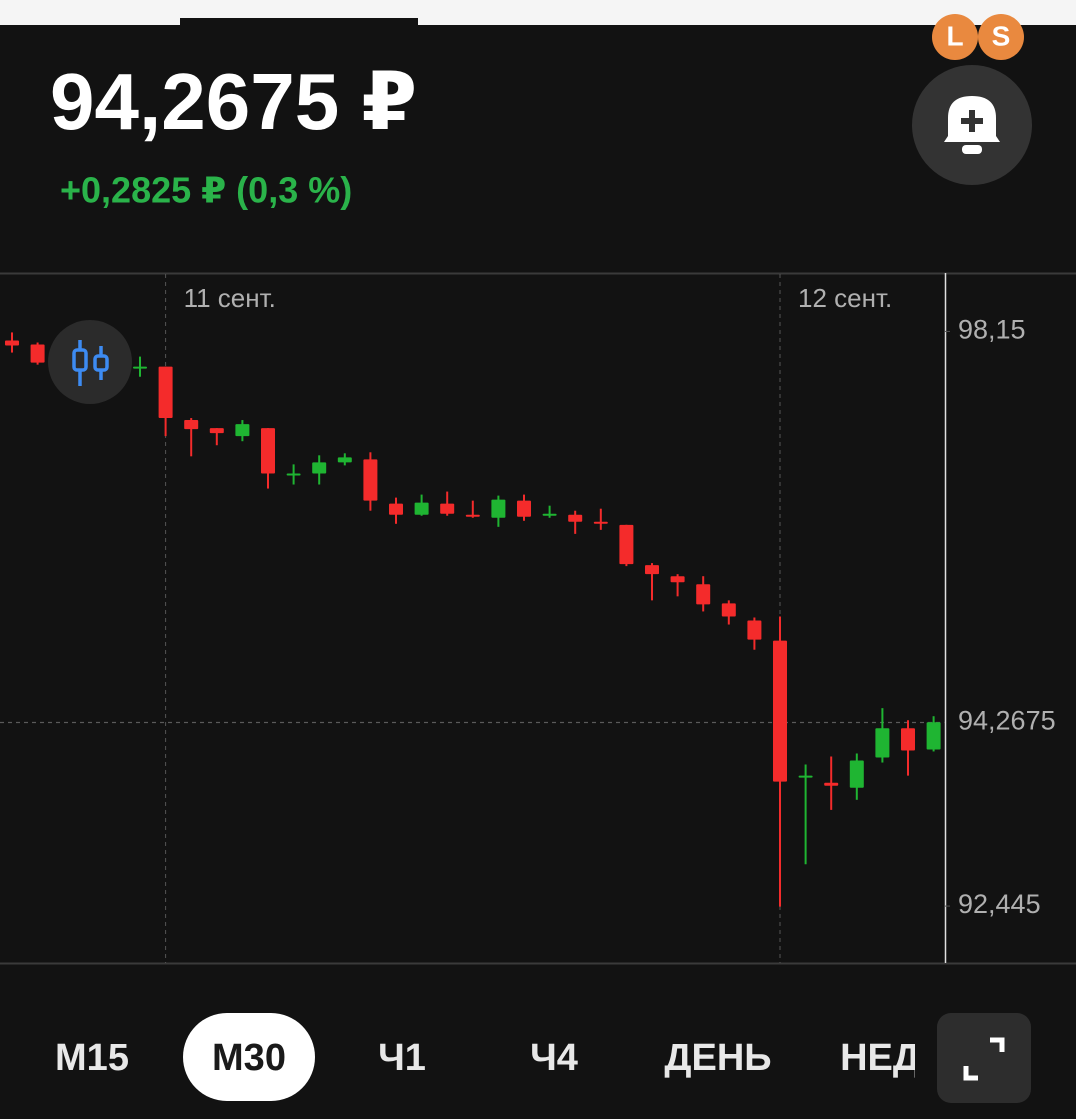 Image resolution: width=1076 pixels, height=1119 pixels. What do you see at coordinates (554, 1058) in the screenshot?
I see `tab: Ч4` at bounding box center [554, 1058].